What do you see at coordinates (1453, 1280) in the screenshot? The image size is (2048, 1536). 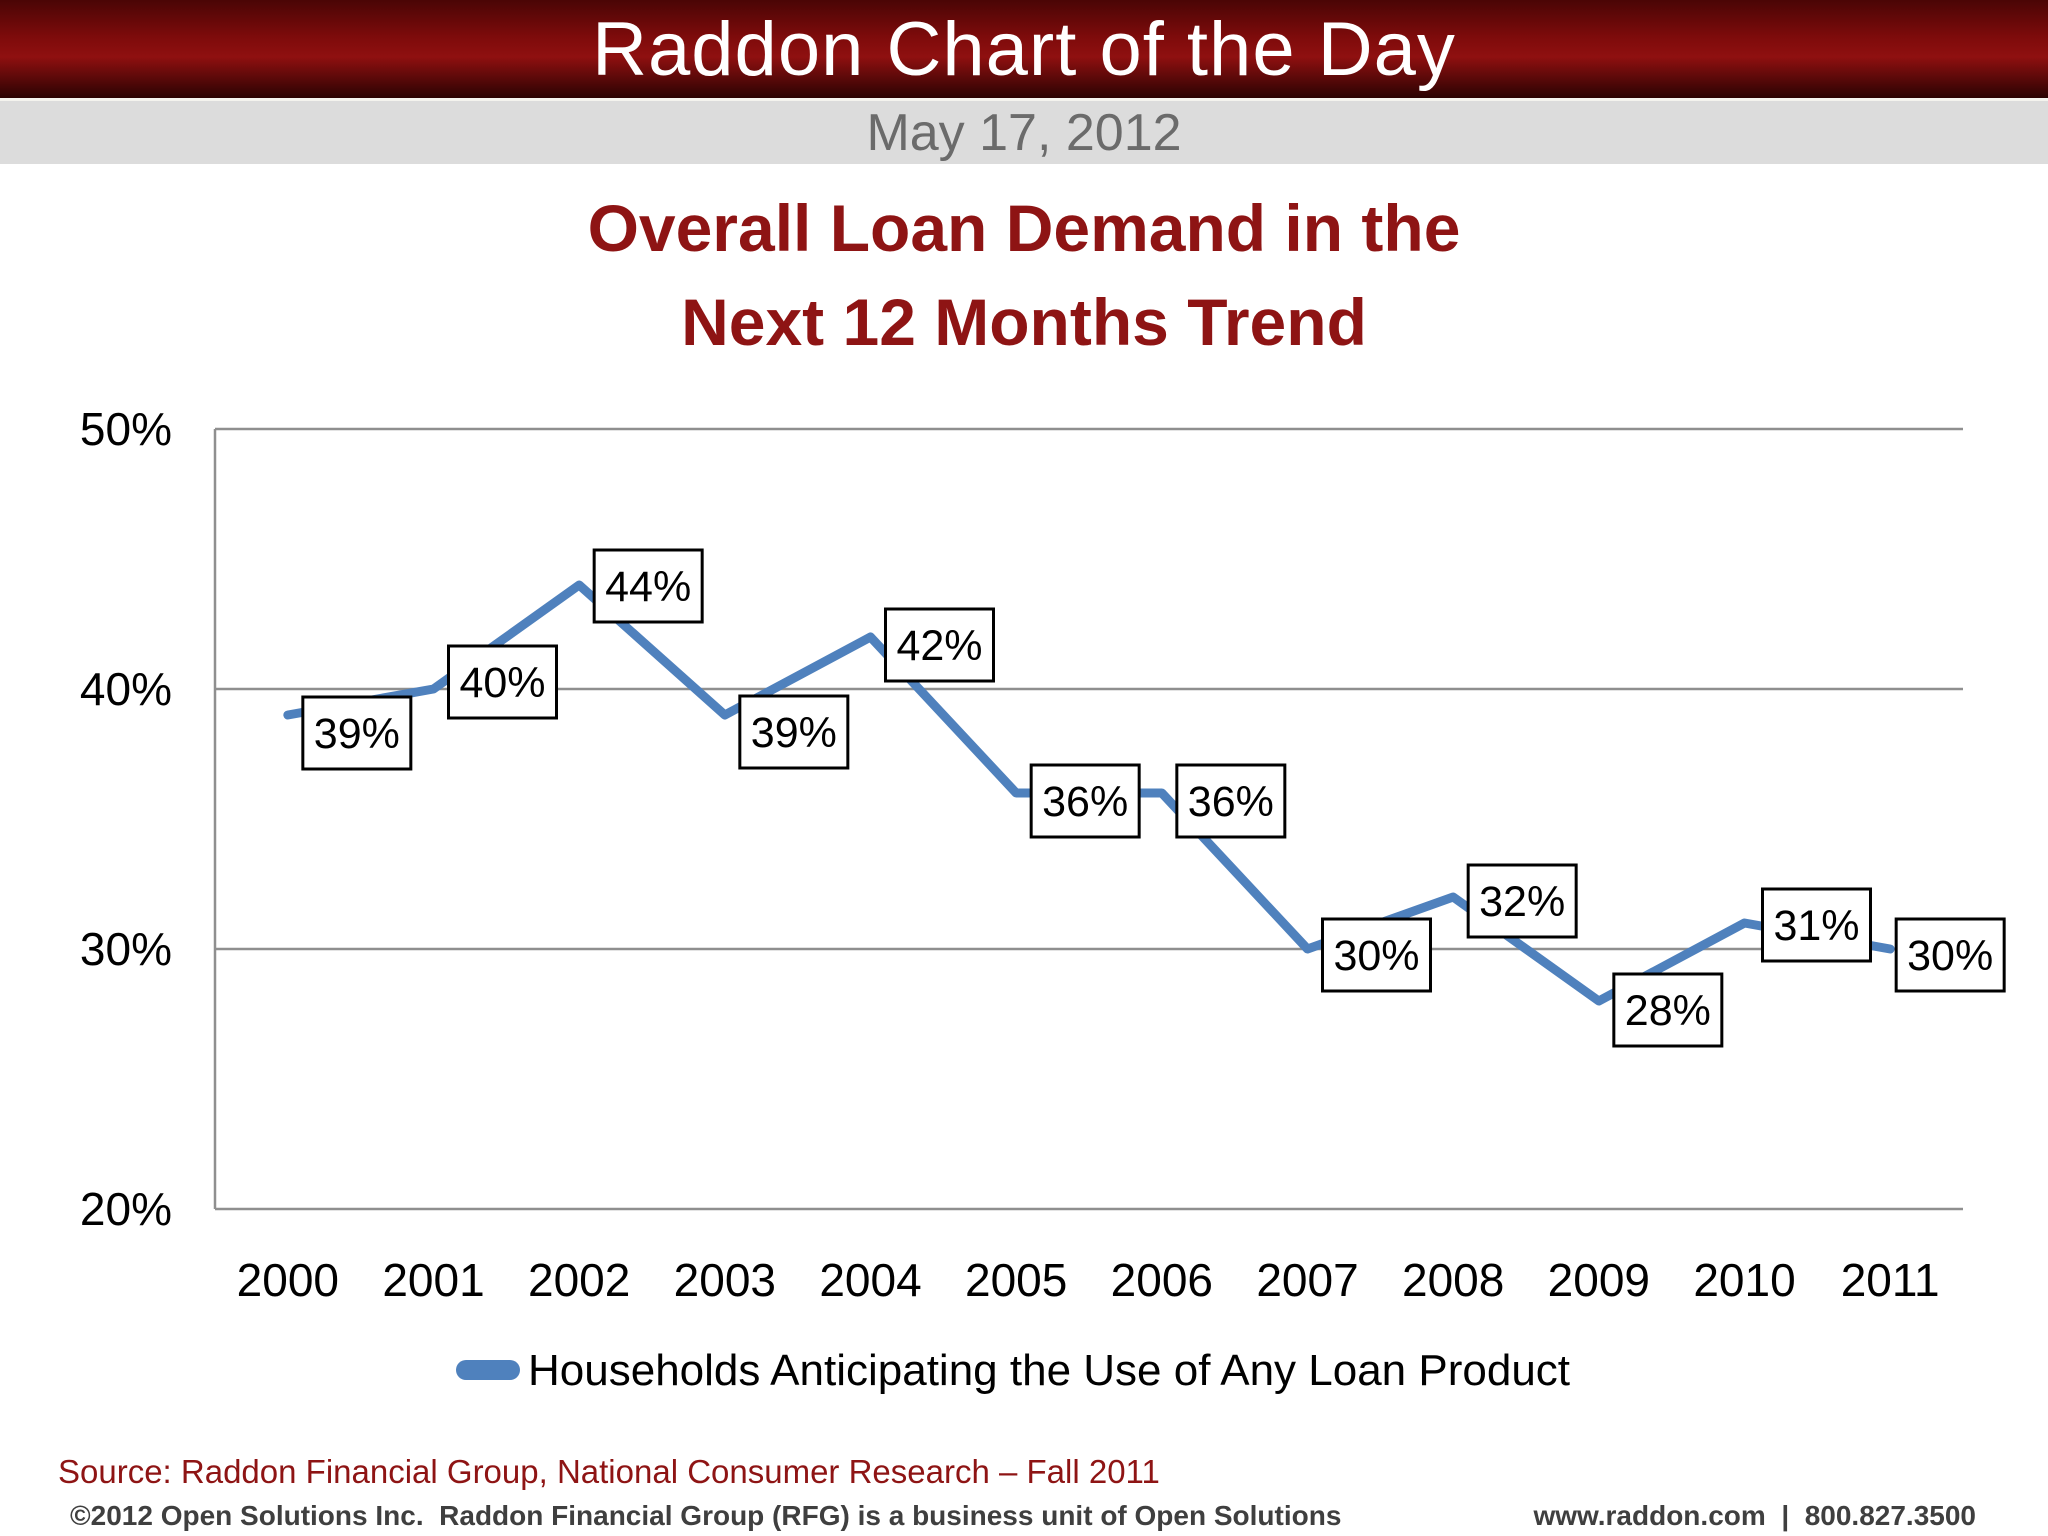 I see `x-axis-tick-label: 2008` at bounding box center [1453, 1280].